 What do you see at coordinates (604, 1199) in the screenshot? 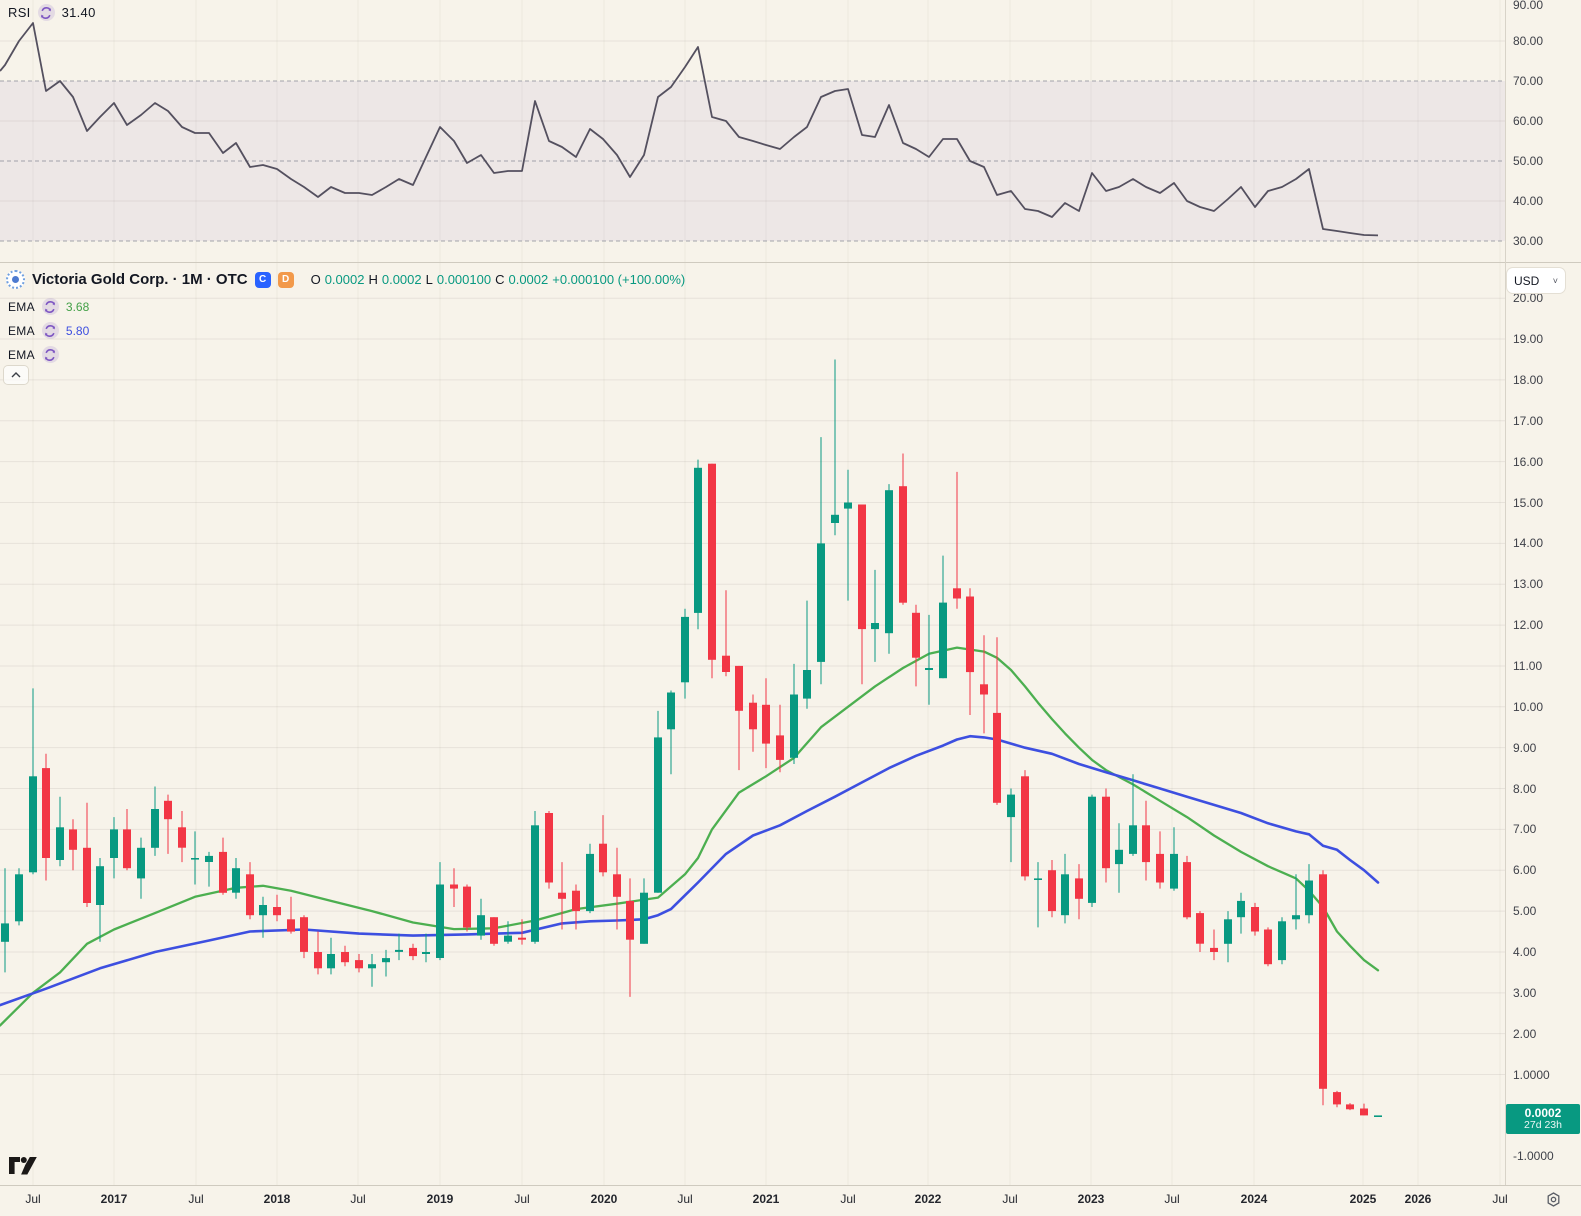
I see `time-tick: 2020` at bounding box center [604, 1199].